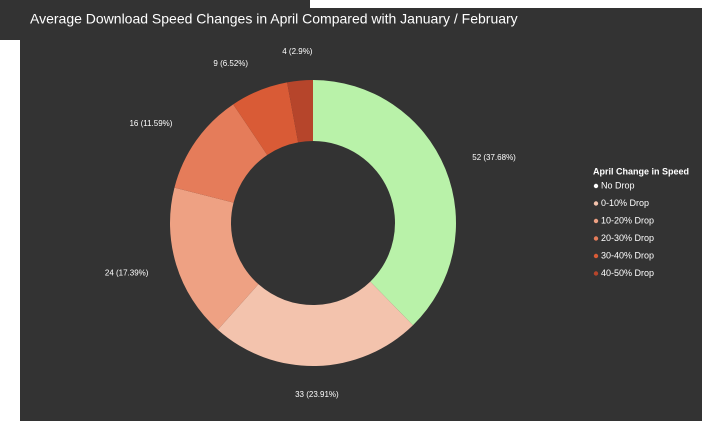 This screenshot has height=426, width=702. I want to click on legend-label: 20-30% Drop, so click(627, 238).